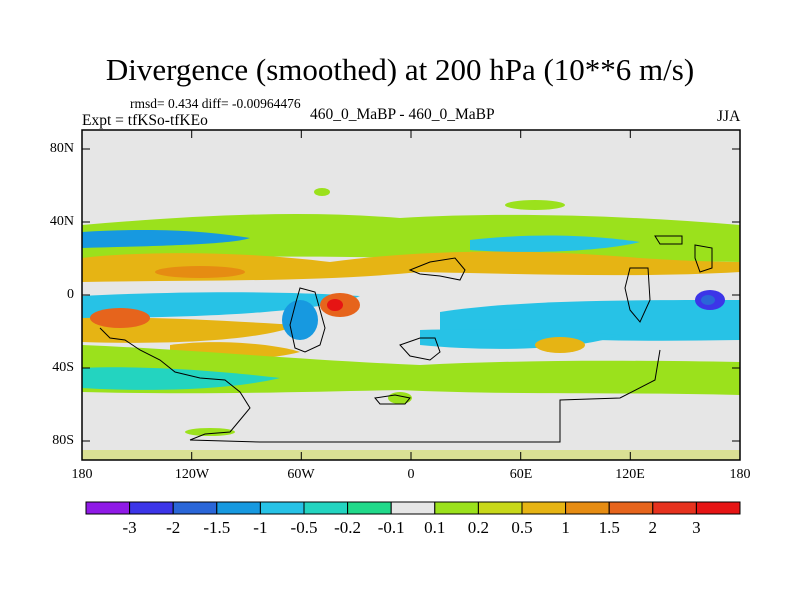 The height and width of the screenshot is (600, 800). I want to click on colorbar-label: -1.5, so click(217, 527).